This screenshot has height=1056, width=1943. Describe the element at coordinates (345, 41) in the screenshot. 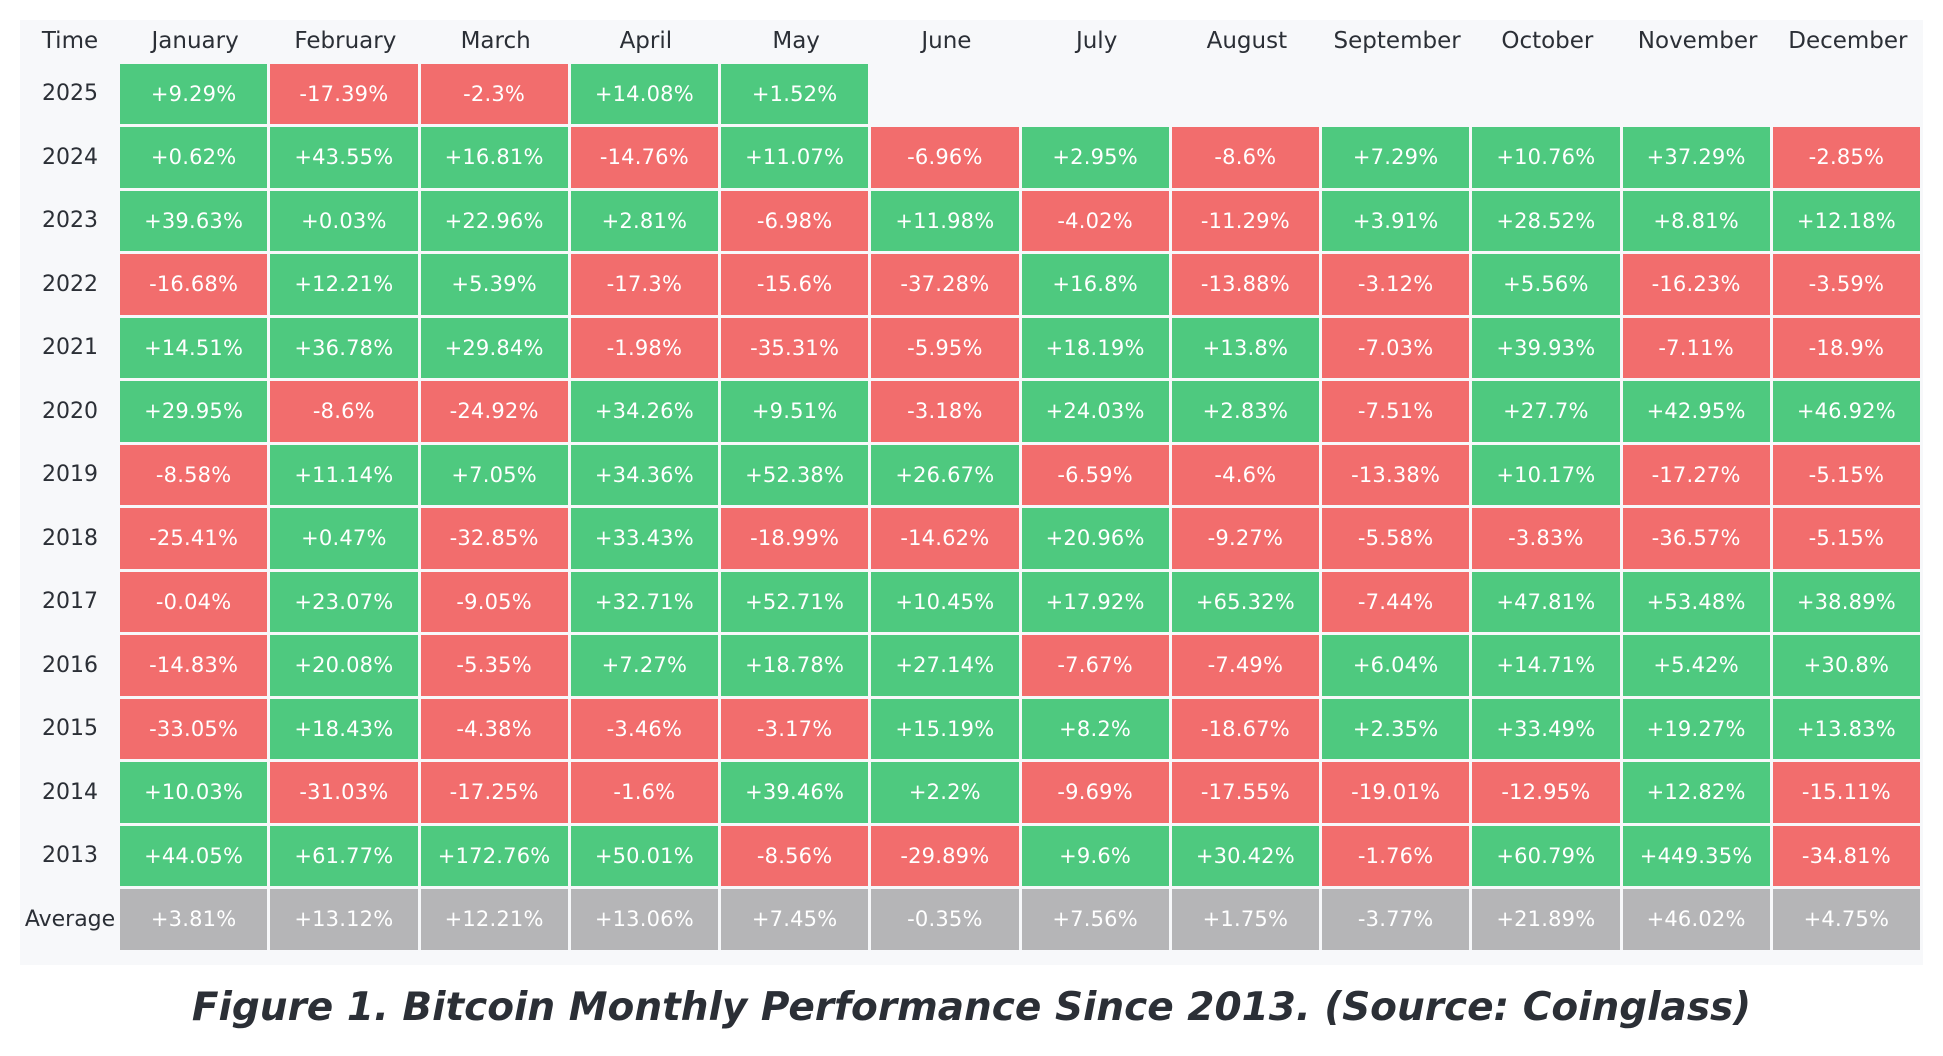

I see `column-header-february: February` at that location.